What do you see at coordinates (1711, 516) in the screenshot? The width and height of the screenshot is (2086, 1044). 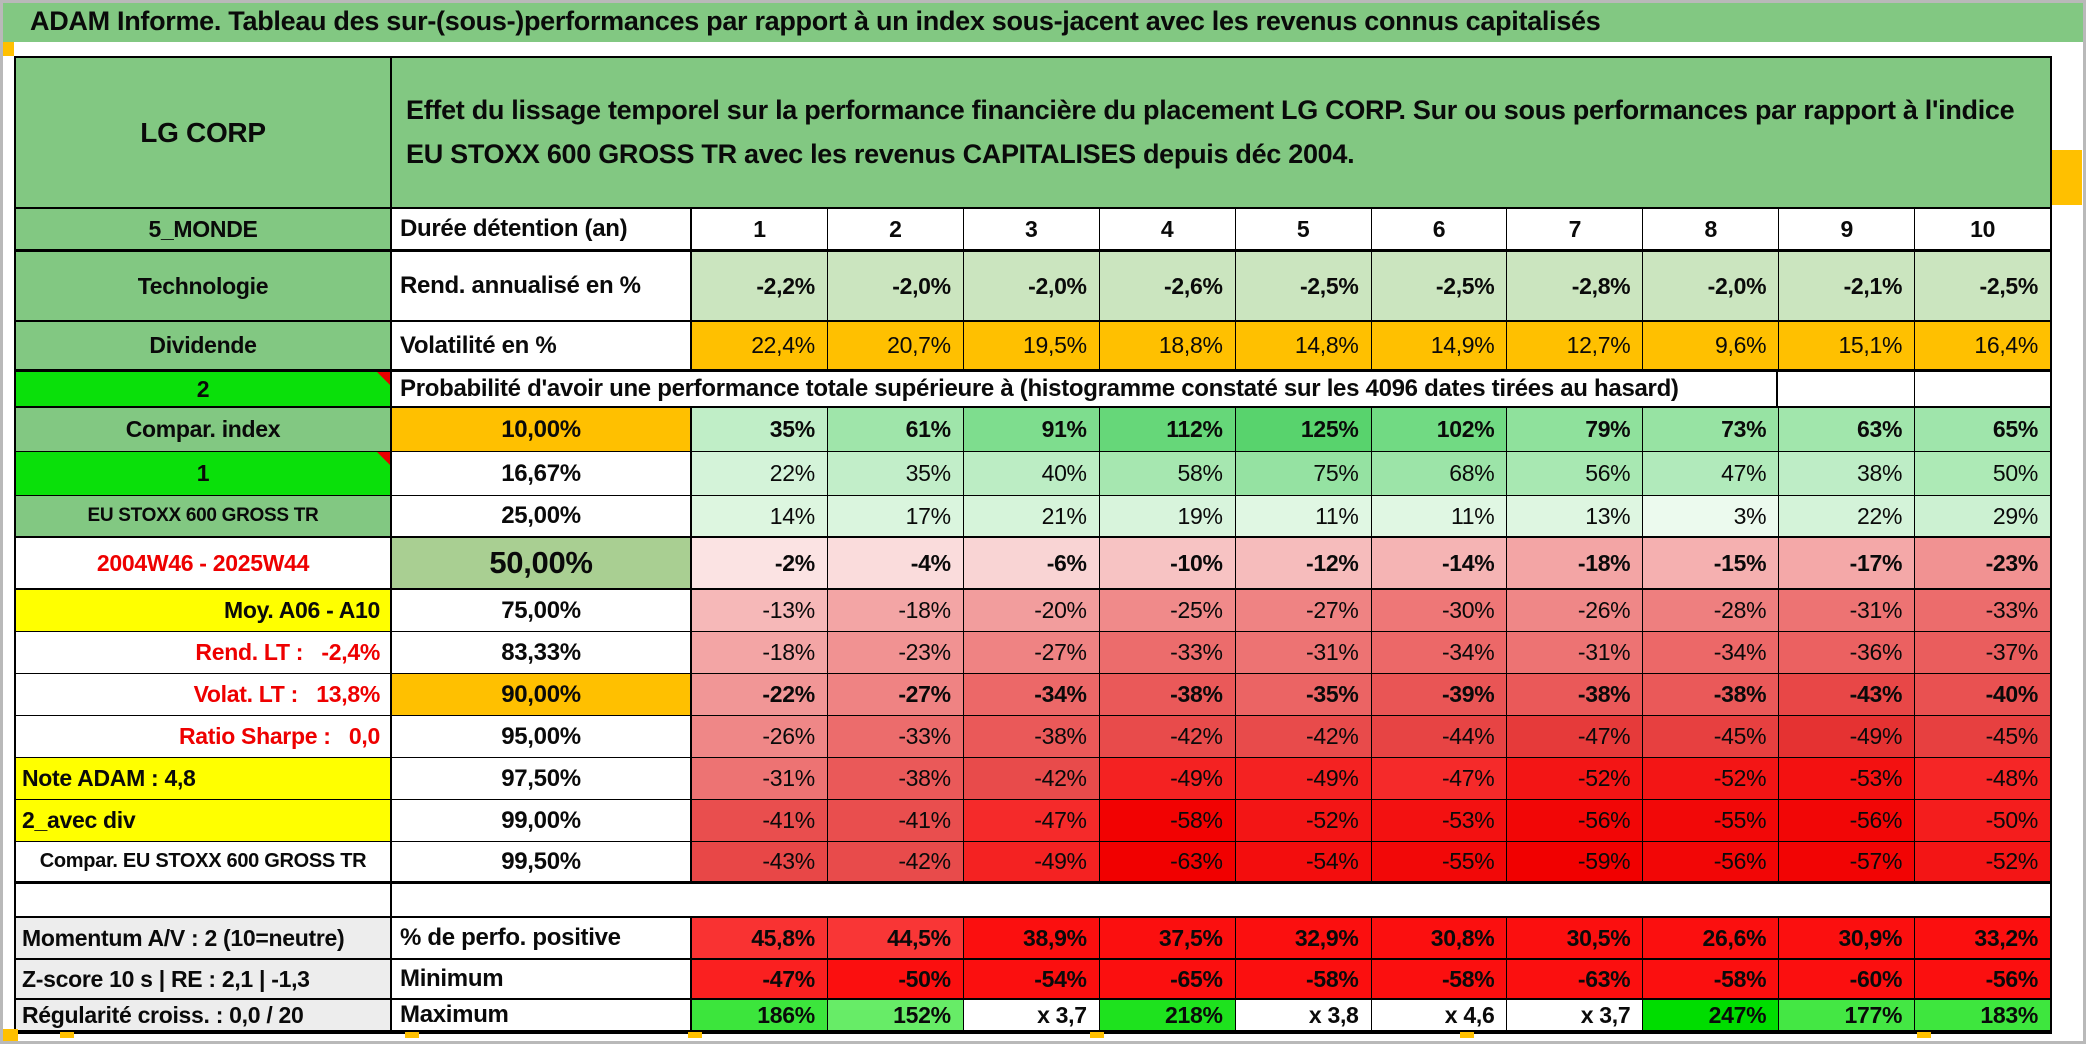 I see `data-cell: 3%` at bounding box center [1711, 516].